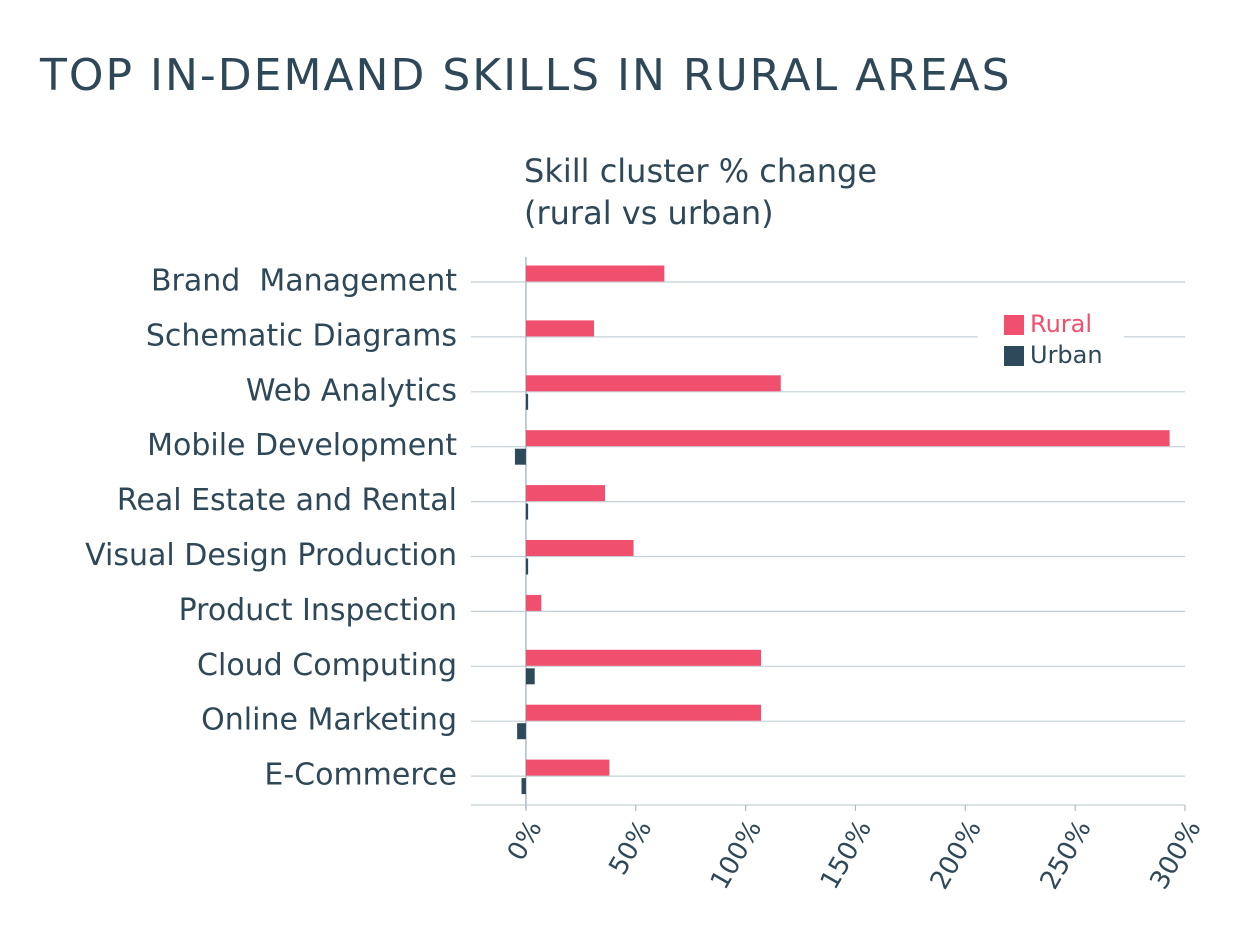 Image resolution: width=1241 pixels, height=928 pixels. I want to click on x-tick-label: 50%, so click(630, 847).